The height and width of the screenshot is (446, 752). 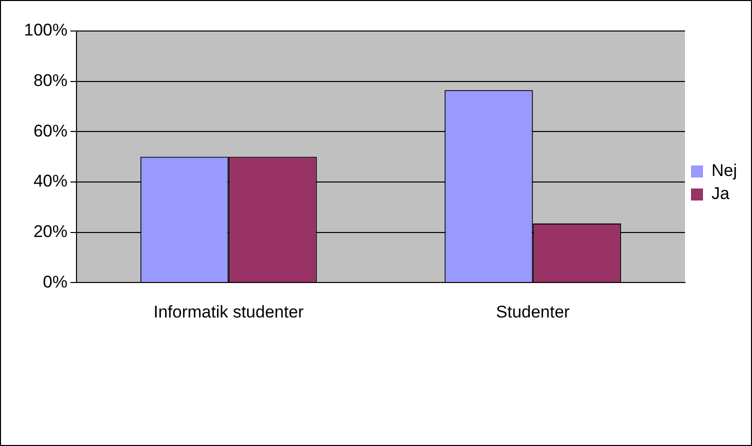 I want to click on y-tick-label: 20%, so click(x=50, y=231).